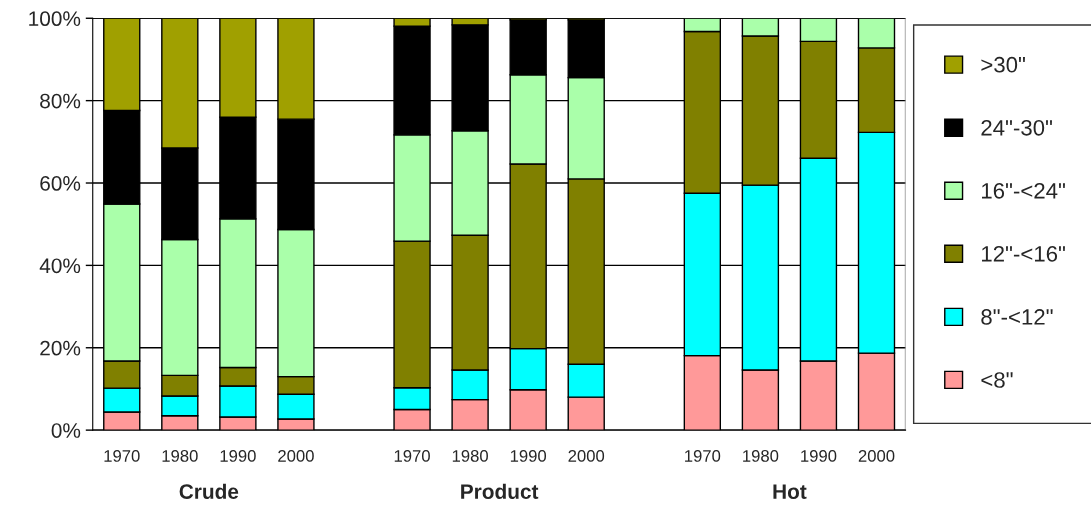 The height and width of the screenshot is (522, 1091). I want to click on text: Crude, so click(209, 491).